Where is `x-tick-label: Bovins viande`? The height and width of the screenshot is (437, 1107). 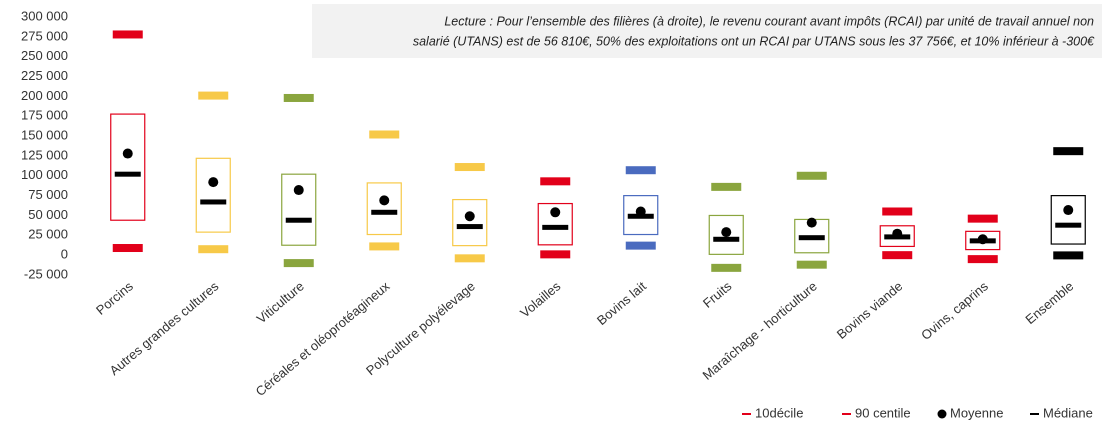
x-tick-label: Bovins viande is located at coordinates (870, 310).